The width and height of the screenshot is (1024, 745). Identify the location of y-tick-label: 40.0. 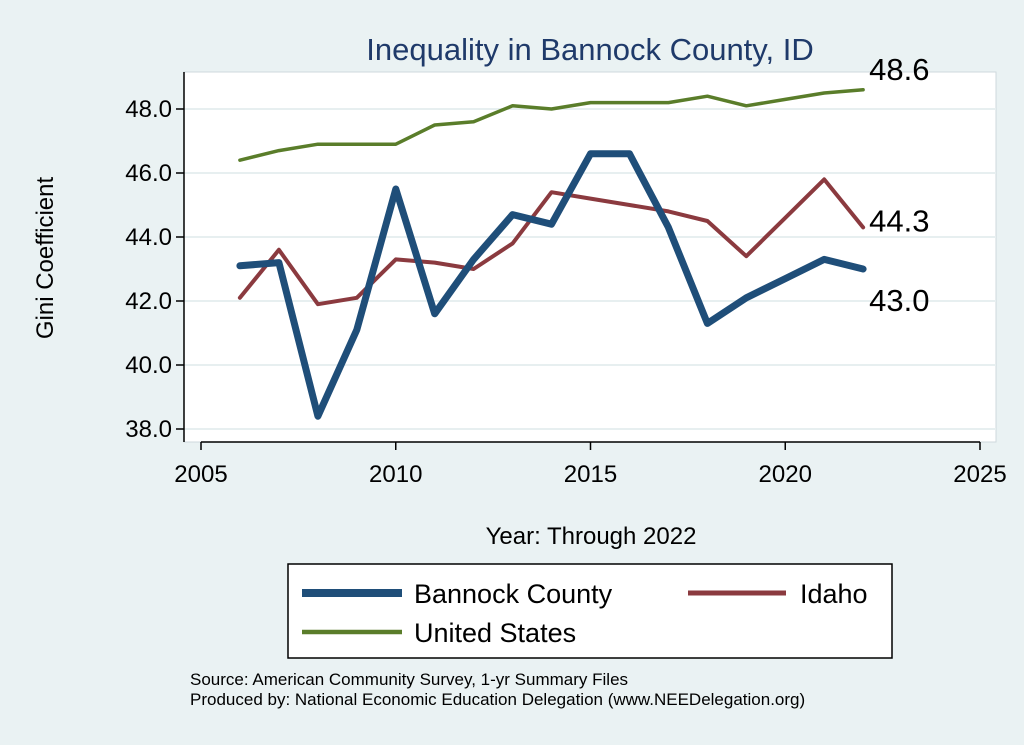
(148, 365).